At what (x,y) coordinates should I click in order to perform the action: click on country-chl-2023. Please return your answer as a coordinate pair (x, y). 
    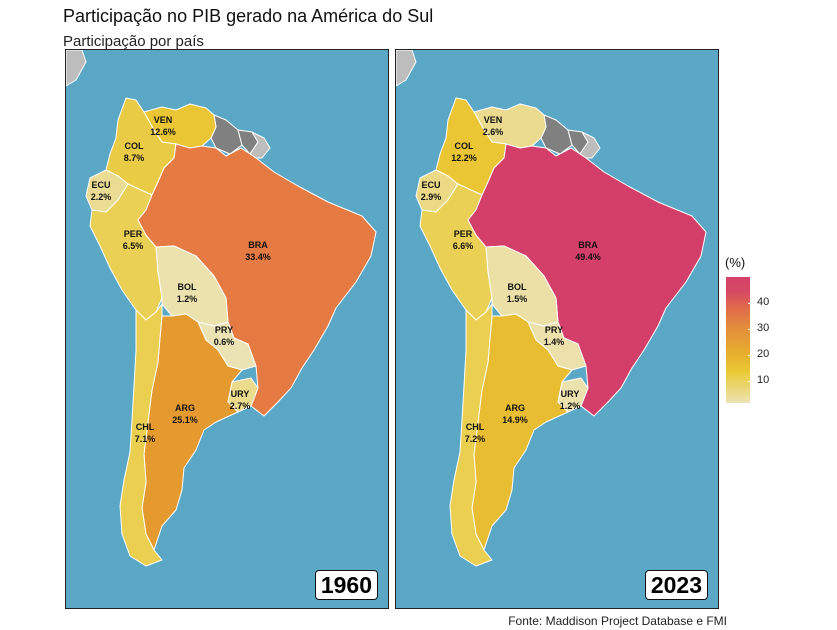
    Looking at the image, I should click on (471, 435).